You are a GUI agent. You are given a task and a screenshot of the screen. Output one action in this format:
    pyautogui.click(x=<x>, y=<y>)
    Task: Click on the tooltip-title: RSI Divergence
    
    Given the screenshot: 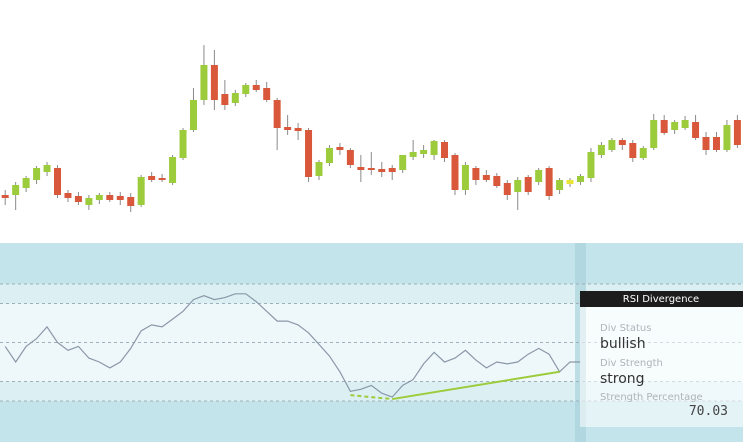 What is the action you would take?
    pyautogui.click(x=661, y=299)
    